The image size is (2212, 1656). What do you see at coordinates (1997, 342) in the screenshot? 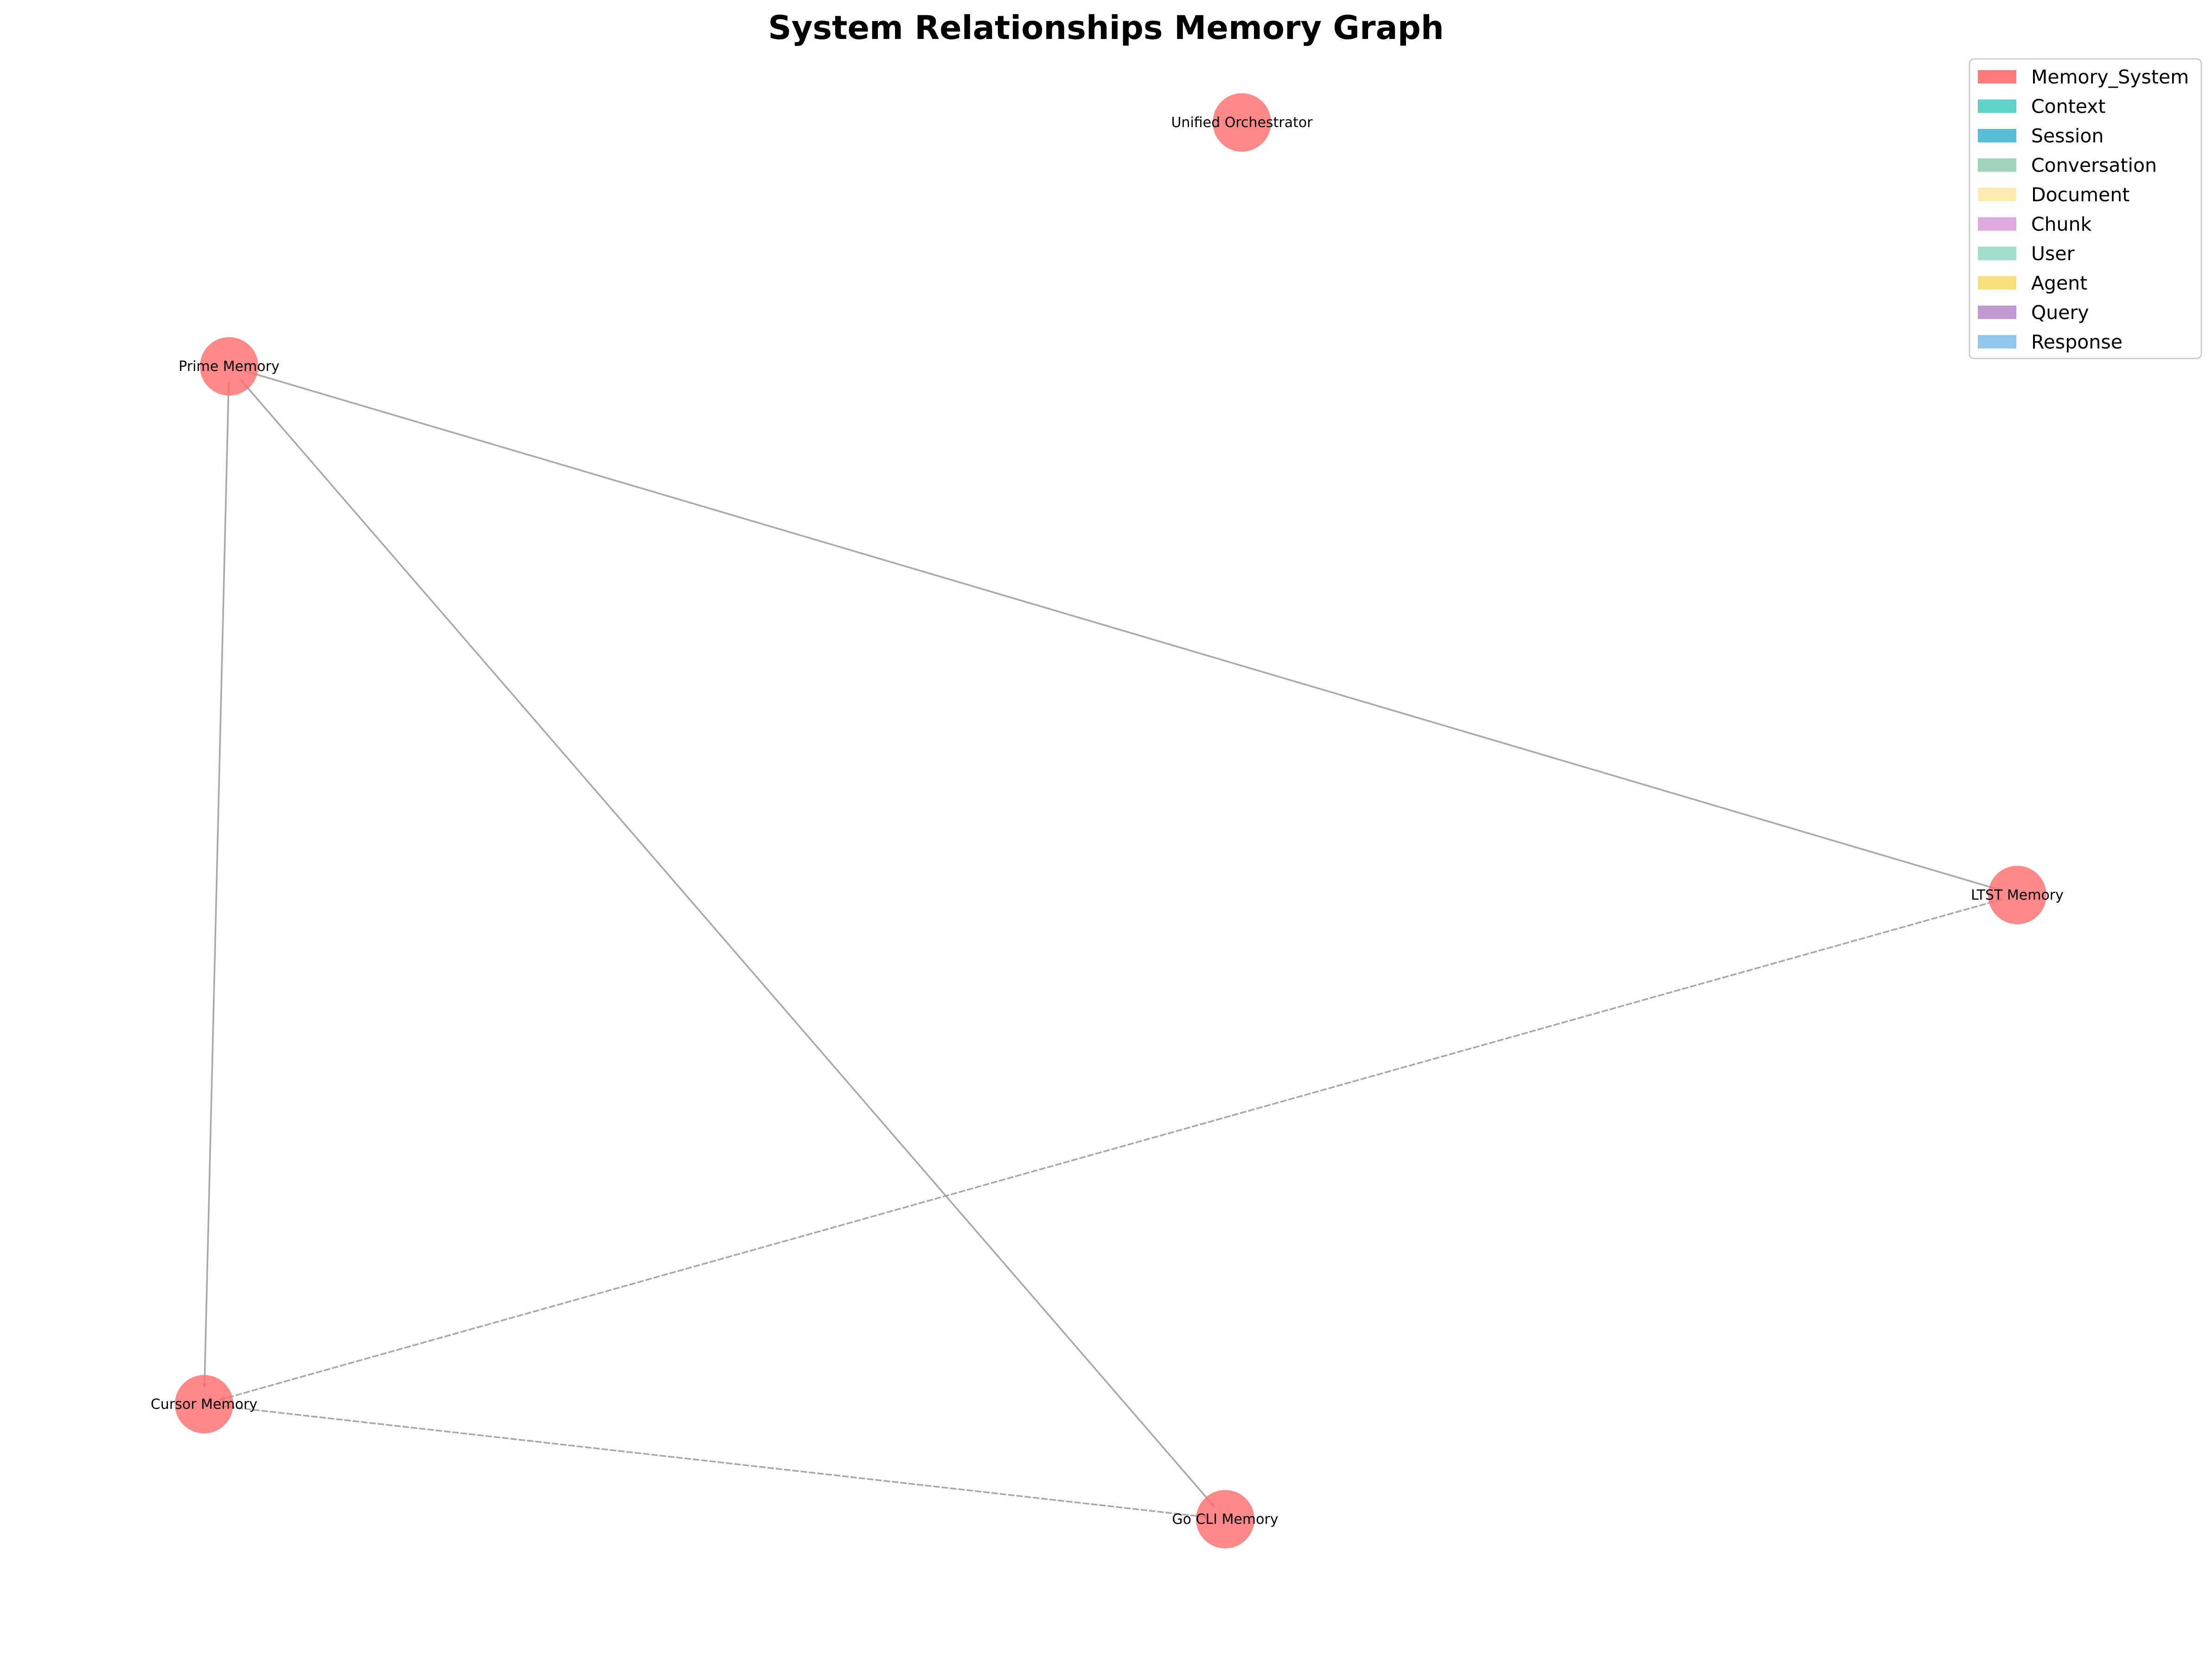
I see `legend-swatch-response` at bounding box center [1997, 342].